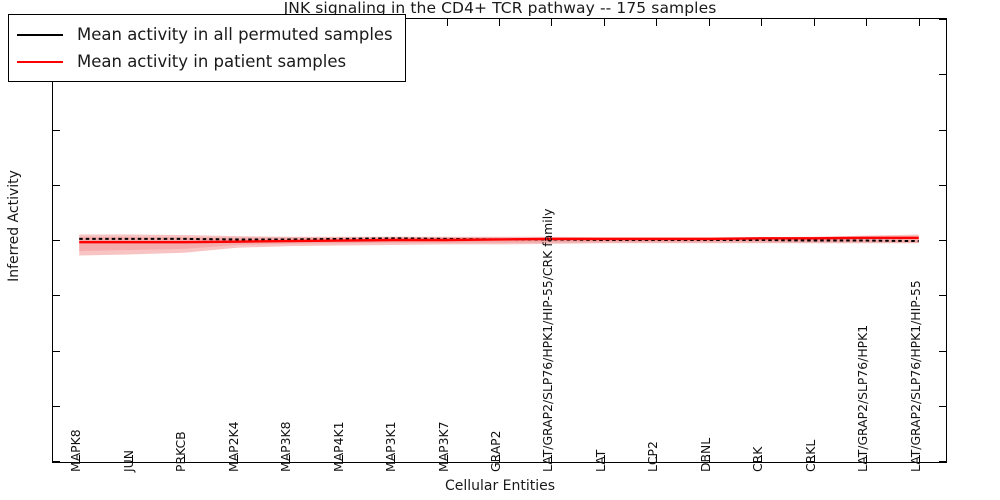  What do you see at coordinates (863, 398) in the screenshot?
I see `x-tick-label: LAT/GRAP2/SLP76/HPK1` at bounding box center [863, 398].